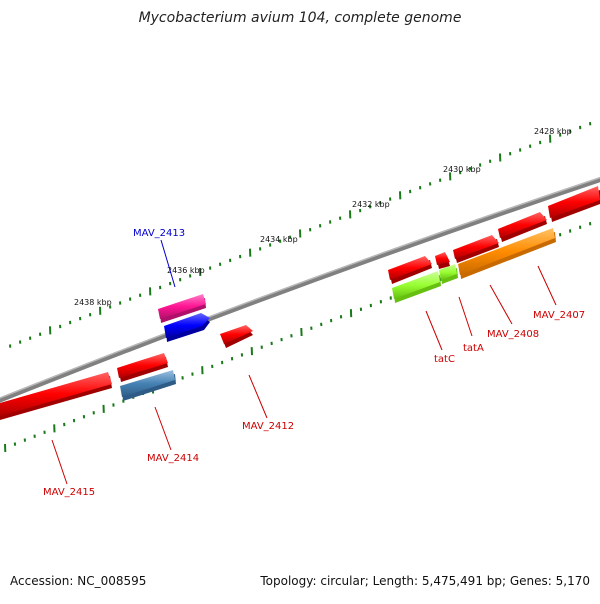 Image resolution: width=600 pixels, height=604 pixels. What do you see at coordinates (186, 270) in the screenshot?
I see `scale-label-2436: 2436 kbp` at bounding box center [186, 270].